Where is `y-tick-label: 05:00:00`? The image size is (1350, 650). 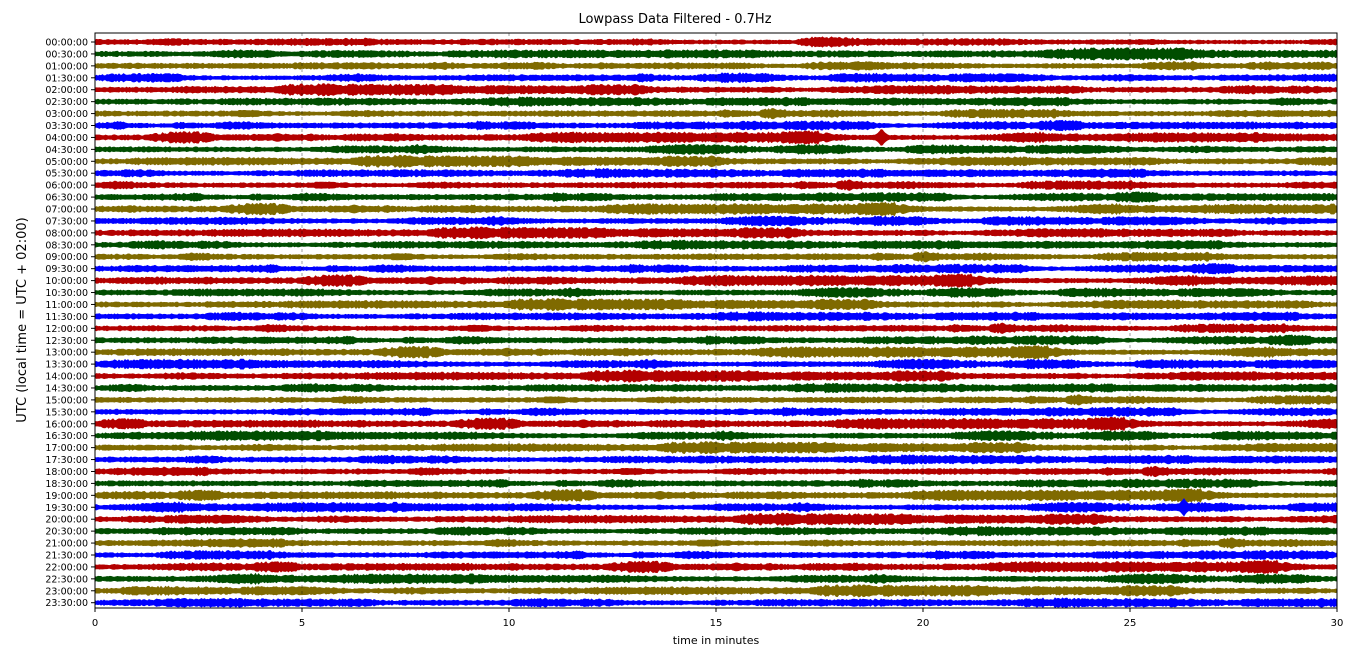 y-tick-label: 05:00:00 is located at coordinates (66, 162).